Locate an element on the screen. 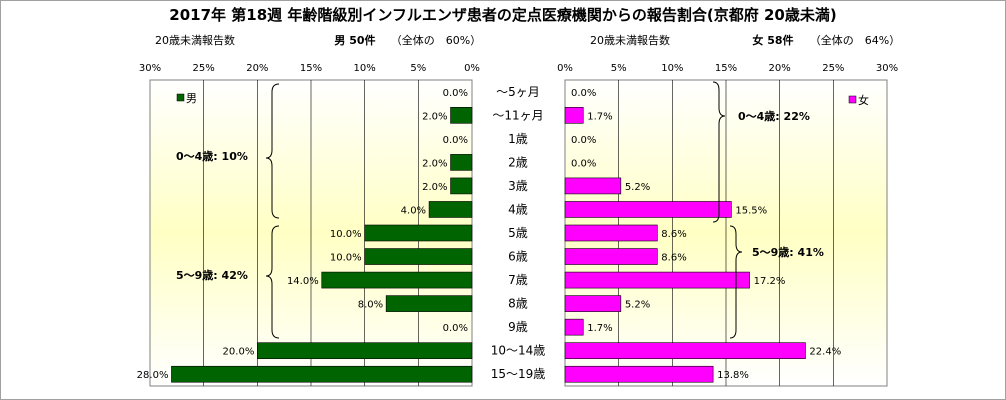  category-label: 6歳 is located at coordinates (518, 257).